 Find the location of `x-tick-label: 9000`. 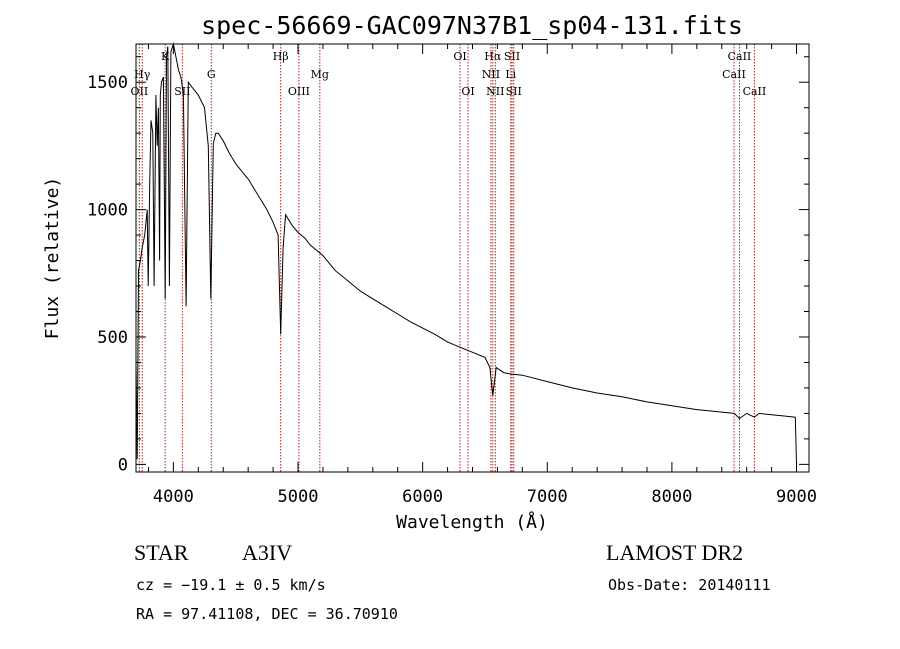

x-tick-label: 9000 is located at coordinates (796, 497).